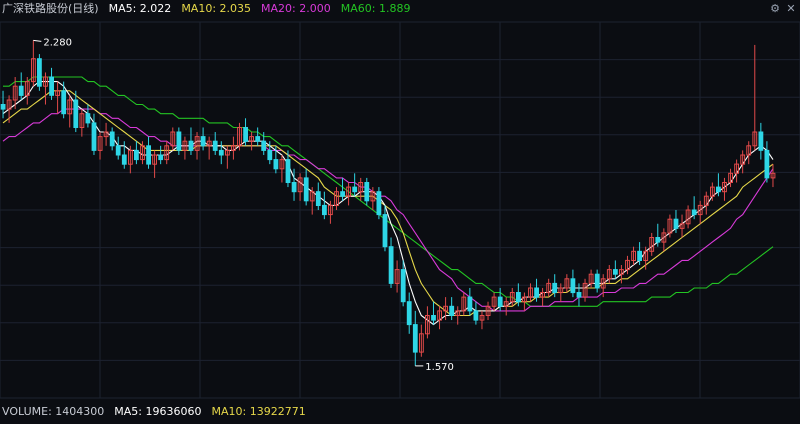 Image resolution: width=800 pixels, height=424 pixels. What do you see at coordinates (216, 8) in the screenshot?
I see `legend-ma10: MA10: 2.035` at bounding box center [216, 8].